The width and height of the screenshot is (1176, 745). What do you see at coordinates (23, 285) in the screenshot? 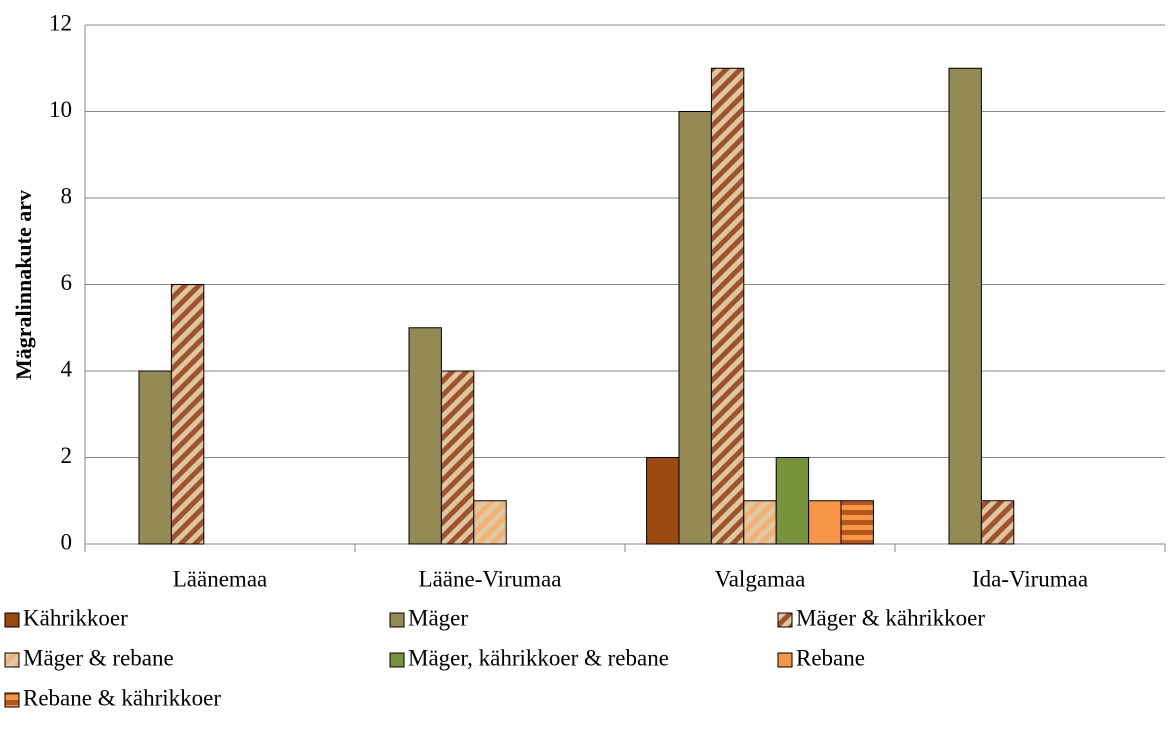
I see `y-axis-label: Mägralinnakute arv` at bounding box center [23, 285].